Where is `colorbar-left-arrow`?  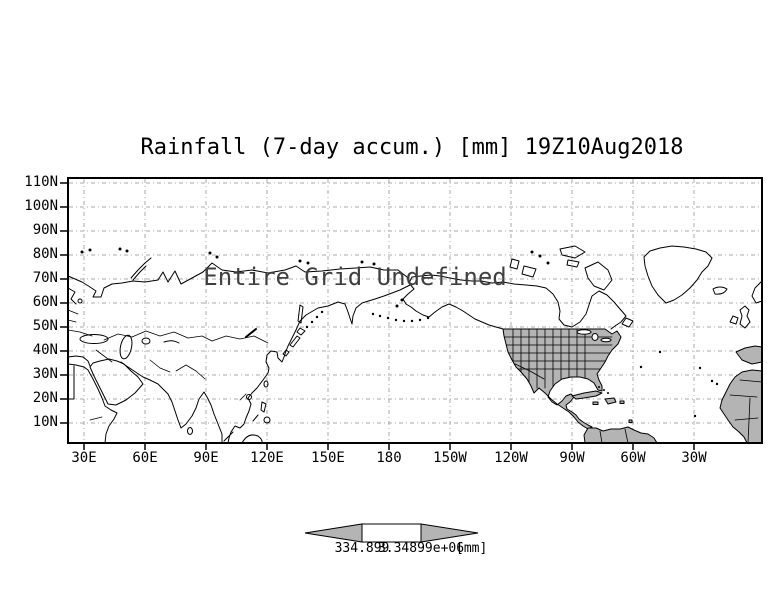
colorbar-left-arrow is located at coordinates (333, 533).